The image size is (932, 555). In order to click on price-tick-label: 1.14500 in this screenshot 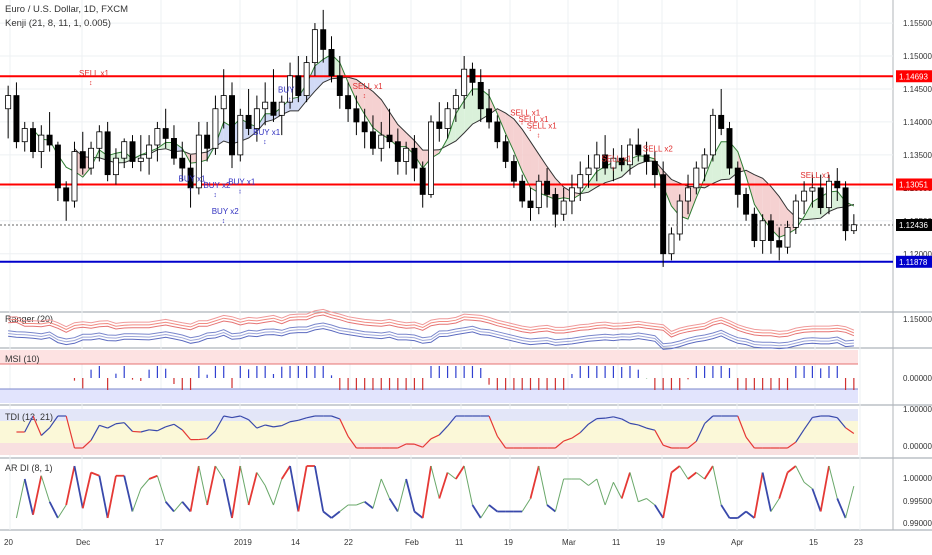, I will do `click(917, 89)`.